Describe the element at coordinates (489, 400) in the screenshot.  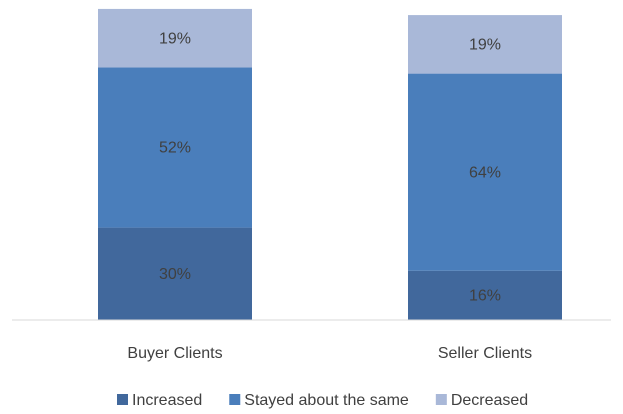
I see `legend-label: Decreased` at that location.